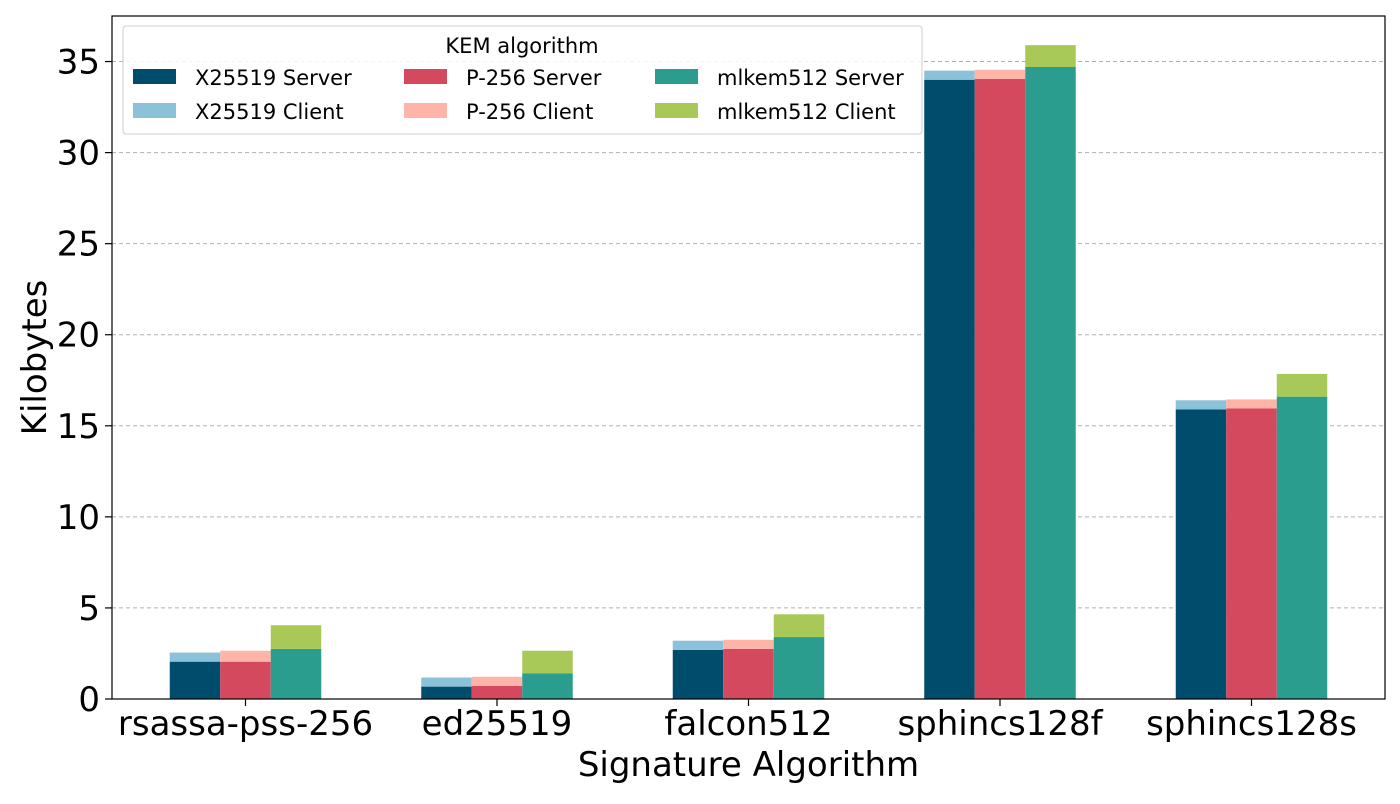 This screenshot has width=1400, height=804. I want to click on legend-label-X25519-server: X25519 Server, so click(273, 78).